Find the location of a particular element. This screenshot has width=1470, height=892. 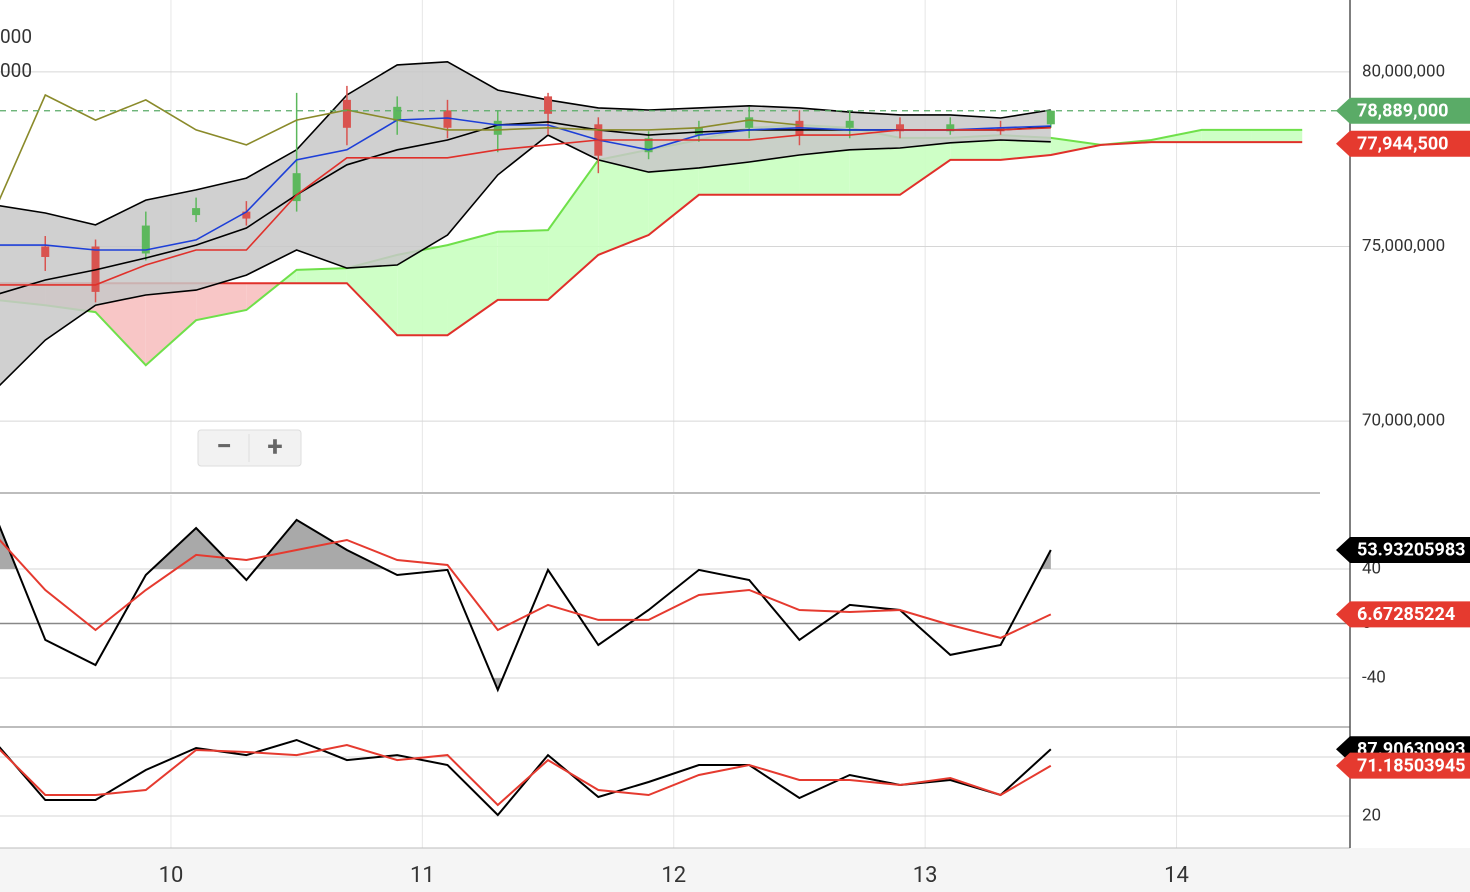

price-badge: 77,944,500 is located at coordinates (1403, 143).